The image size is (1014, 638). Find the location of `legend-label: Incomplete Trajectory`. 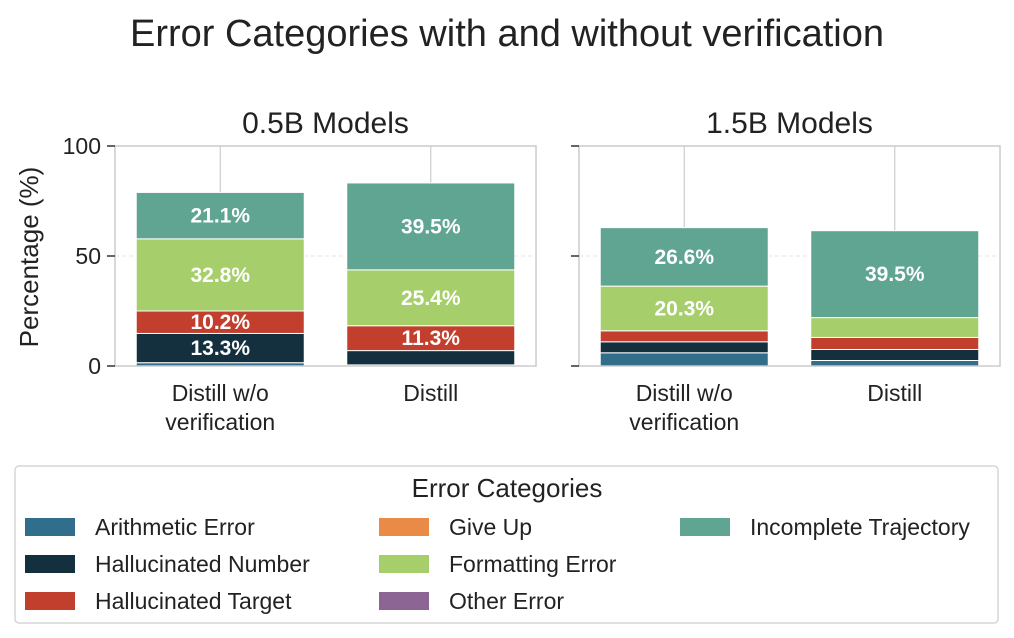

legend-label: Incomplete Trajectory is located at coordinates (860, 527).